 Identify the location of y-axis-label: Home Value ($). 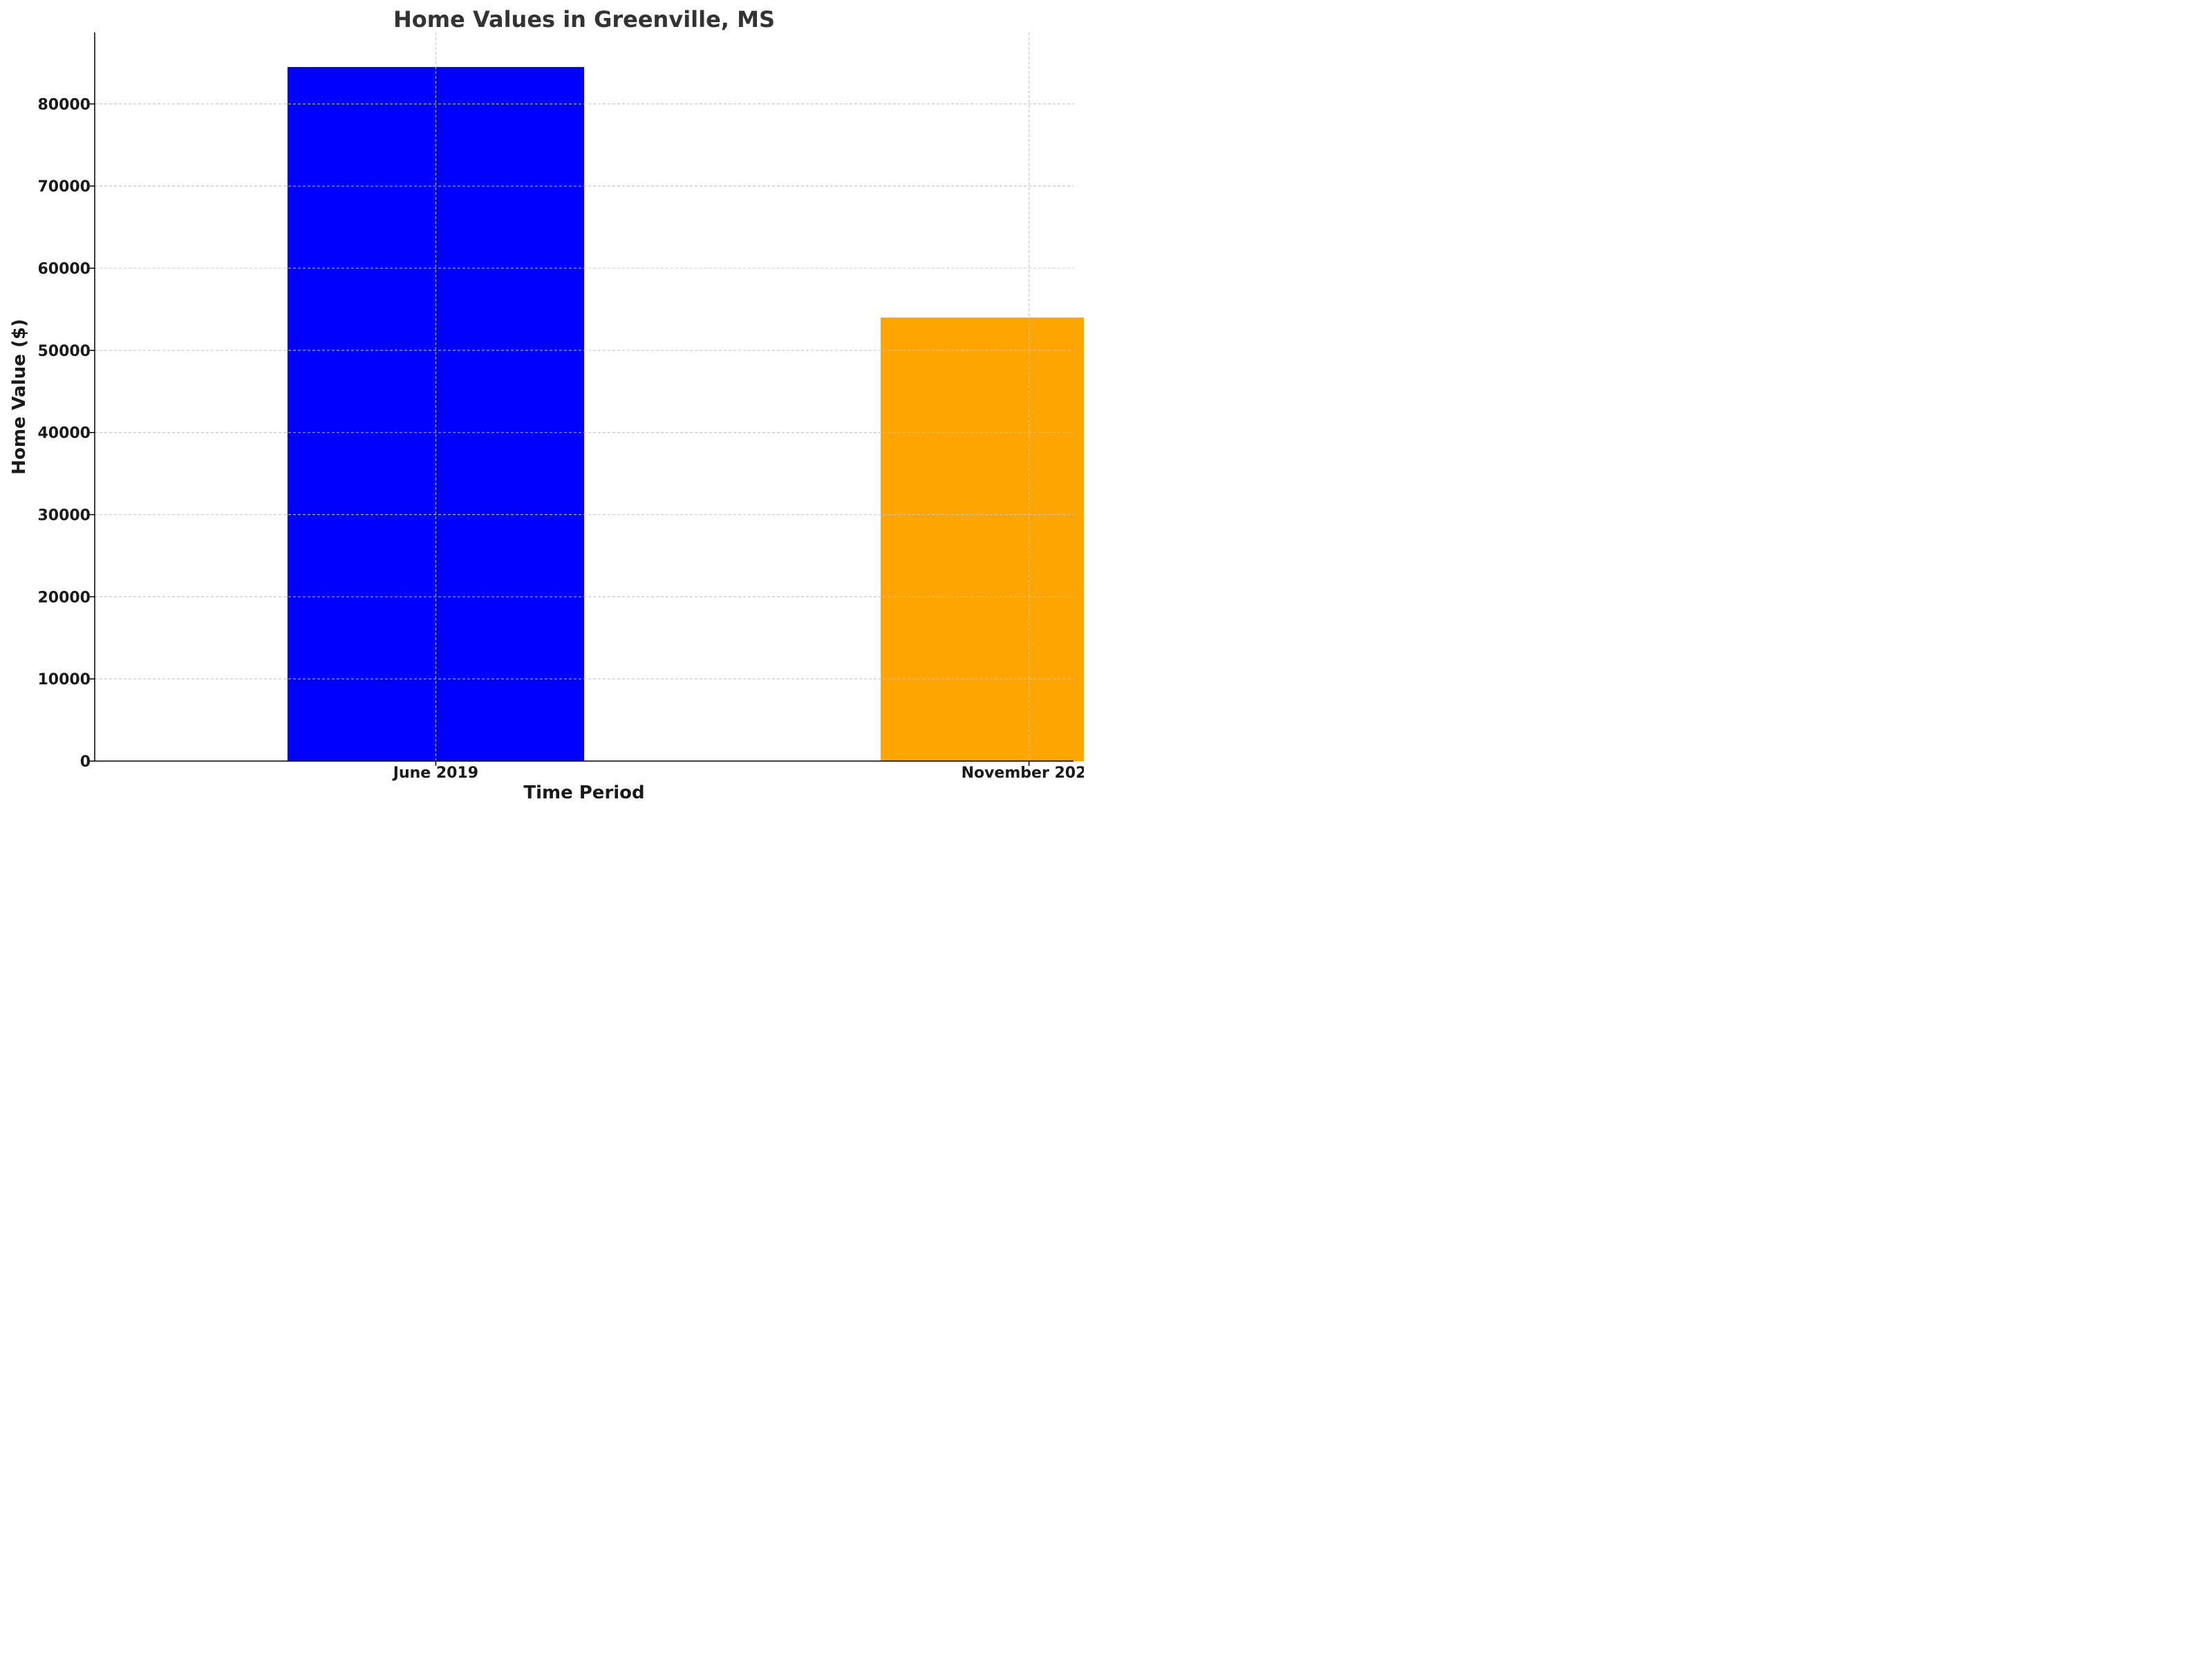
(19, 397).